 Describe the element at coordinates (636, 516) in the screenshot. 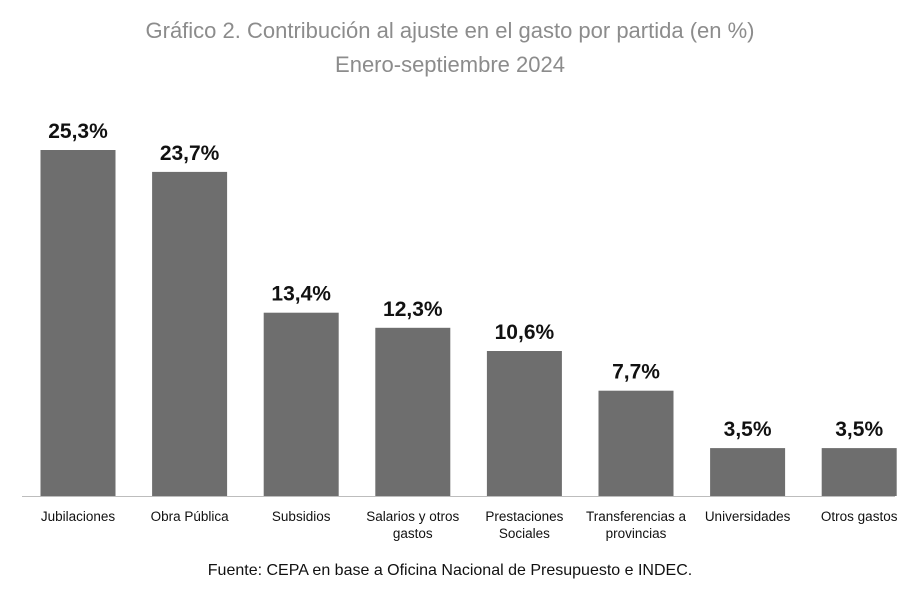

I see `x-tick-label: Transferencias a` at that location.